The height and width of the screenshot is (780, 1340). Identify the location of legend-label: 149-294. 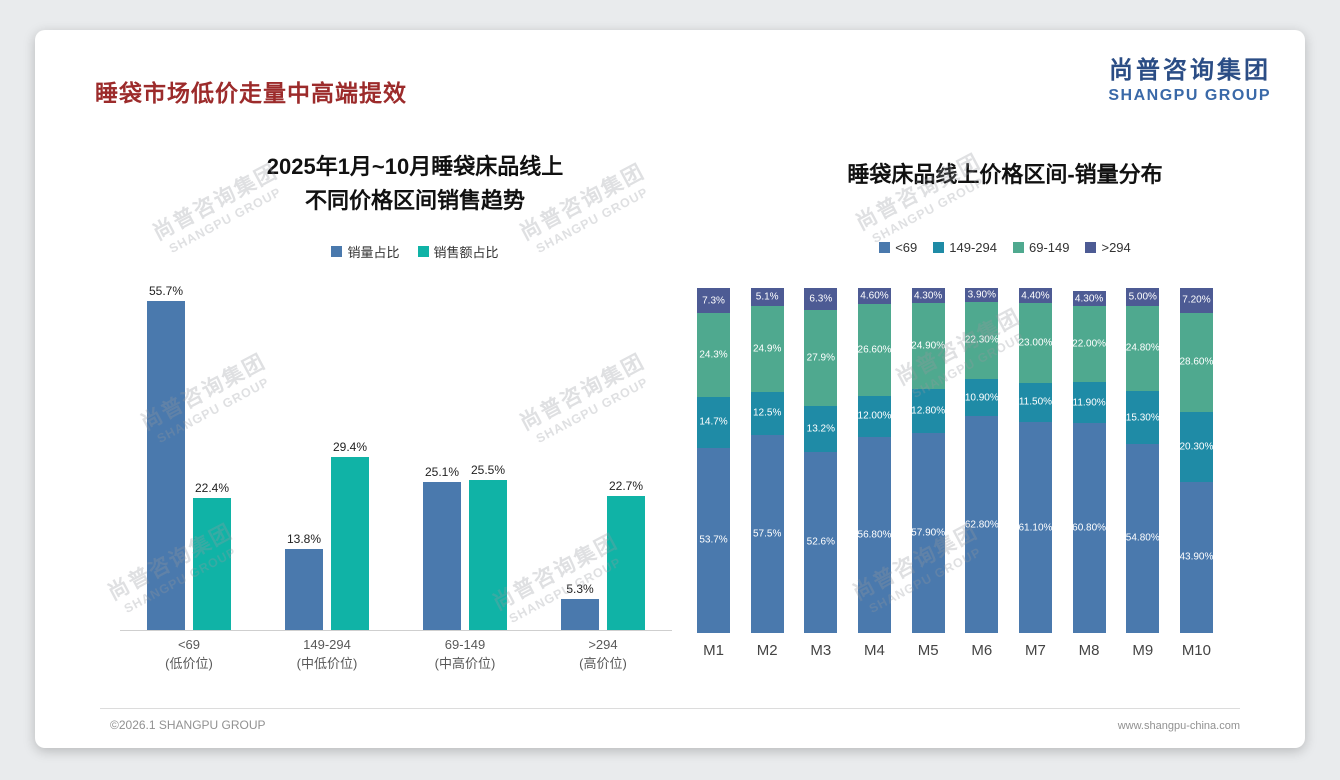
(973, 247).